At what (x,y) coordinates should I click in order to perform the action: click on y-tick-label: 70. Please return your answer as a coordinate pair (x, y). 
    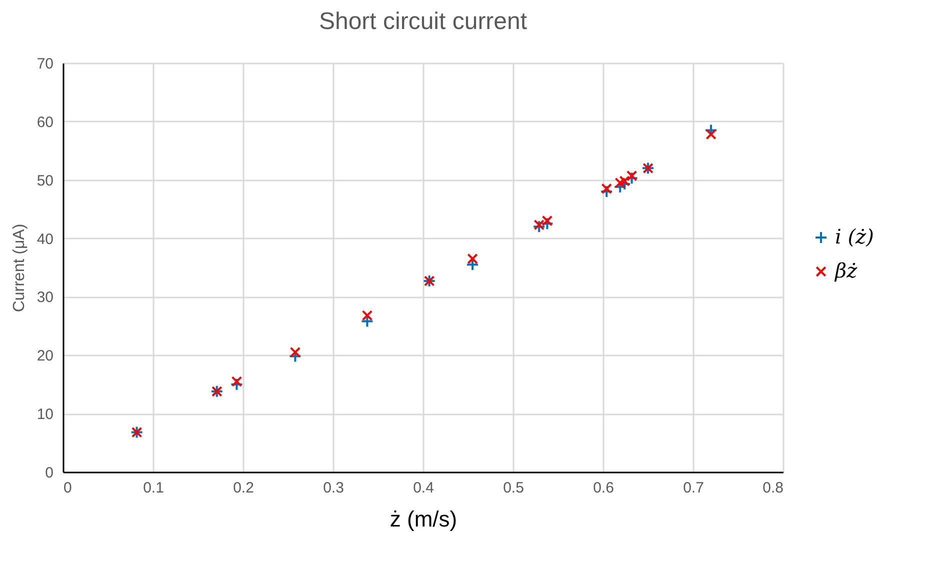
    Looking at the image, I should click on (45, 64).